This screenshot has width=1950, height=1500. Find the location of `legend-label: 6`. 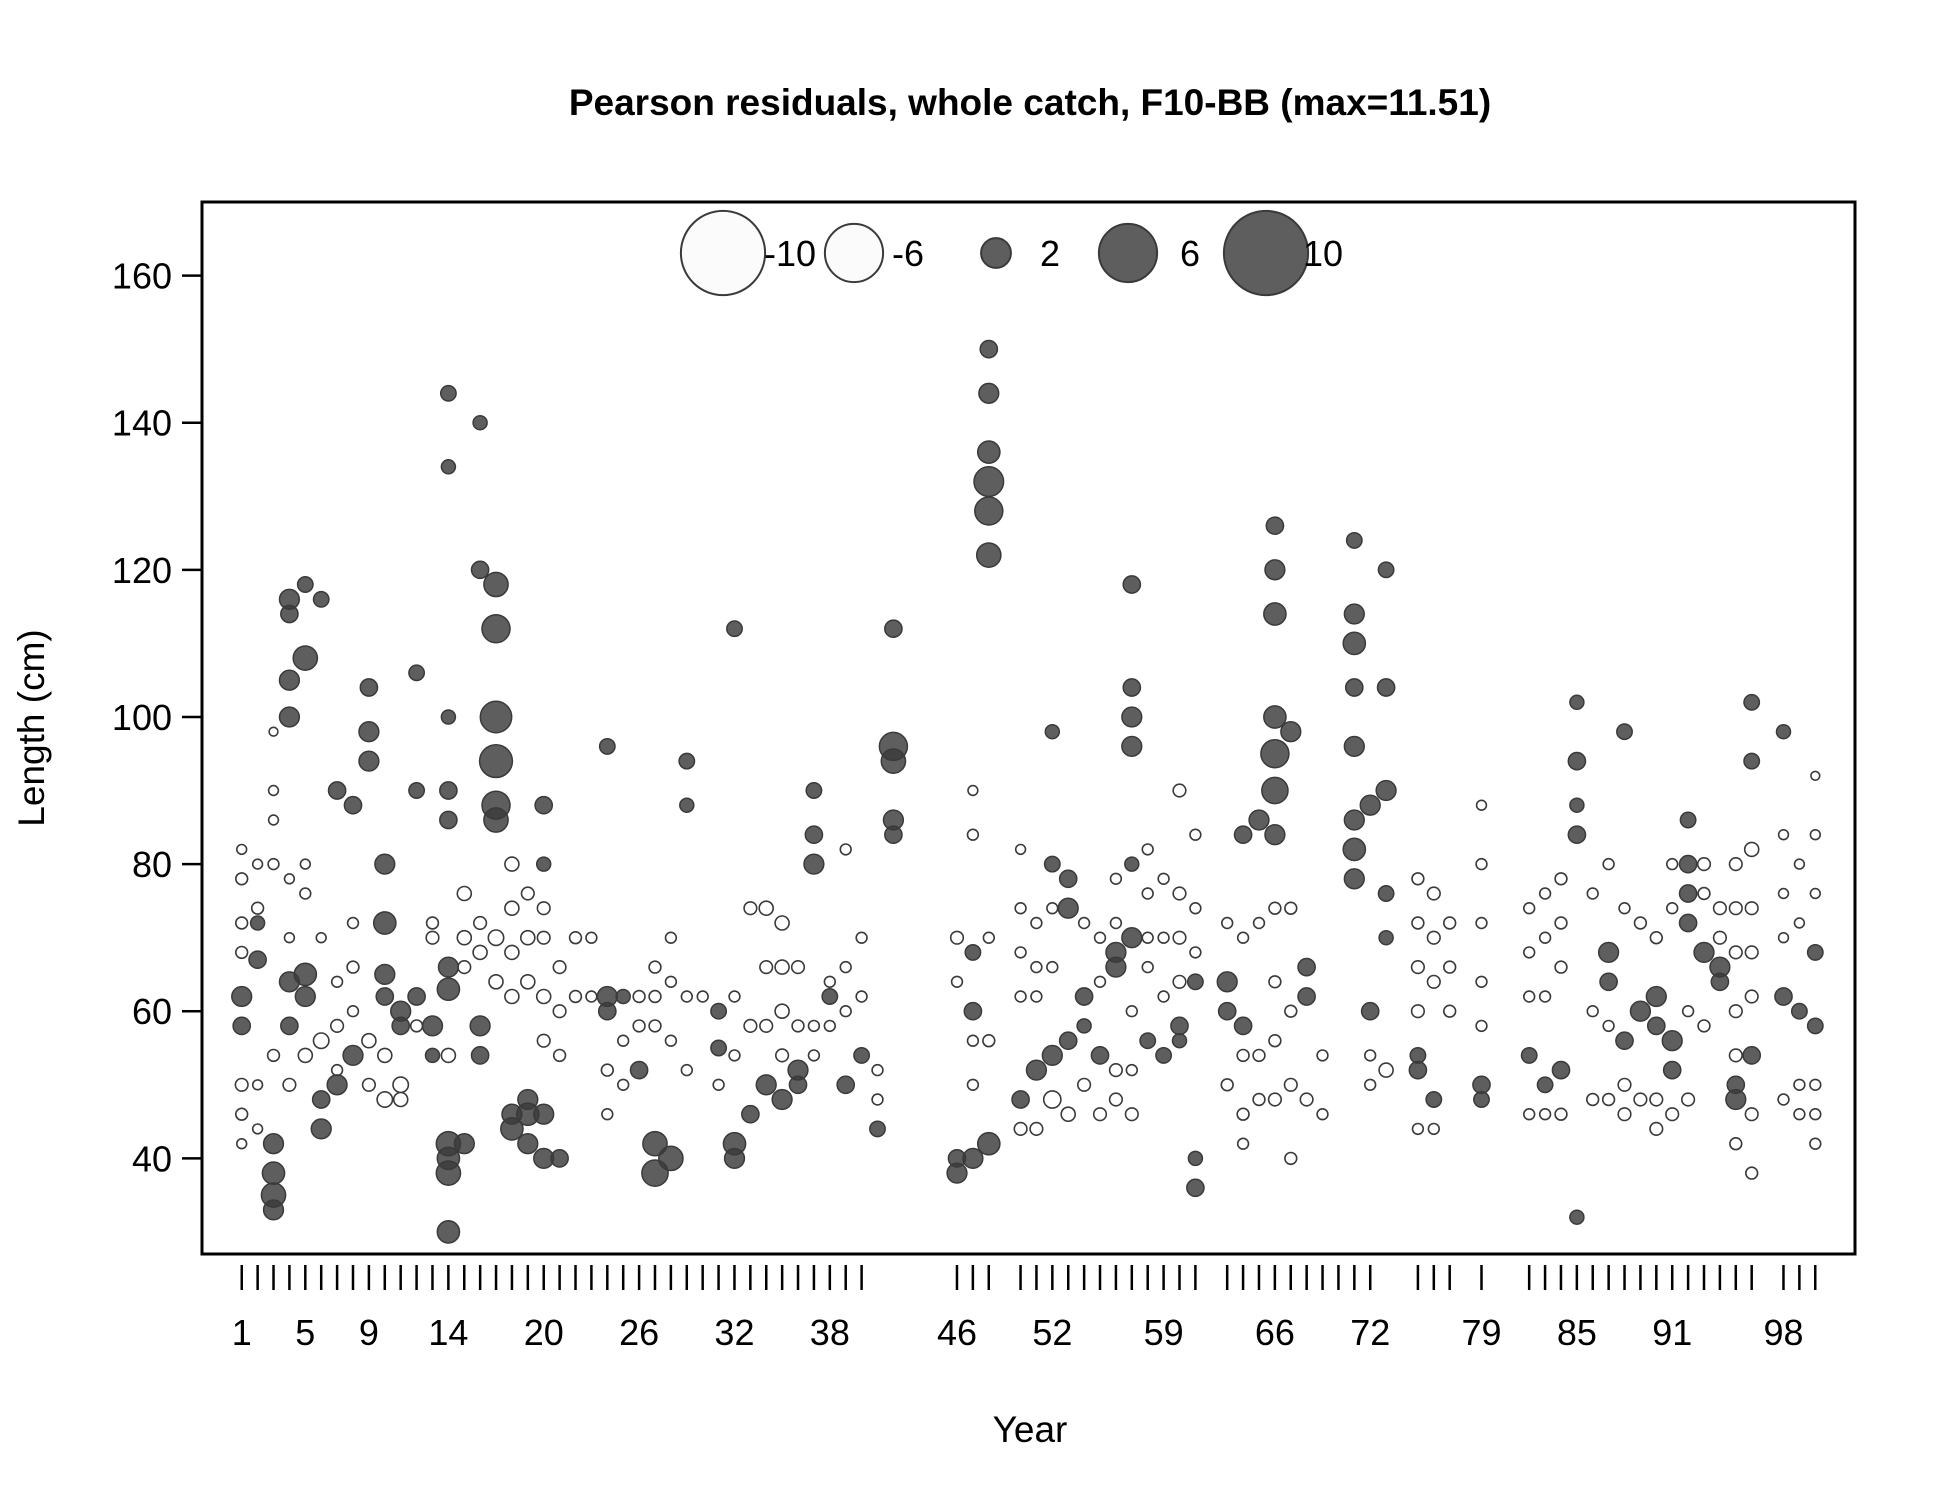

legend-label: 6 is located at coordinates (1190, 253).